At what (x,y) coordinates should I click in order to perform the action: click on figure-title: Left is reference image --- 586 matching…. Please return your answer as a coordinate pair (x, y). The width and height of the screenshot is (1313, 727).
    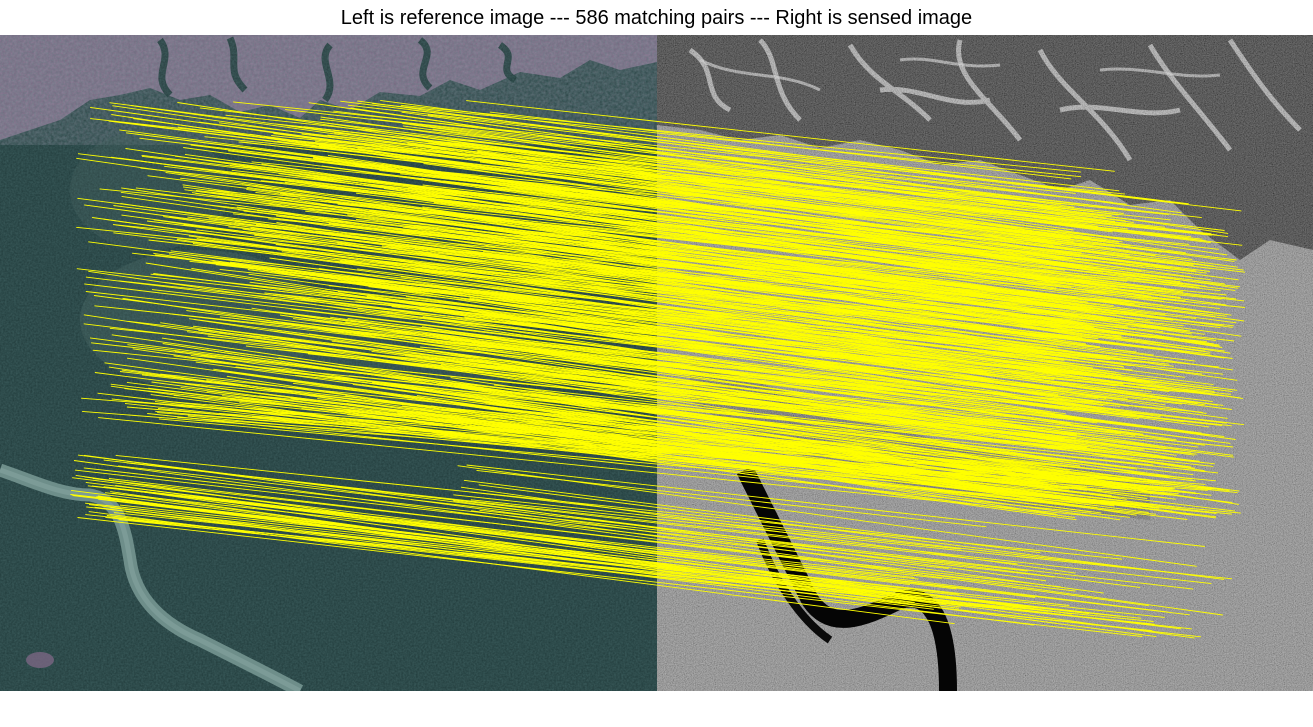
    Looking at the image, I should click on (656, 18).